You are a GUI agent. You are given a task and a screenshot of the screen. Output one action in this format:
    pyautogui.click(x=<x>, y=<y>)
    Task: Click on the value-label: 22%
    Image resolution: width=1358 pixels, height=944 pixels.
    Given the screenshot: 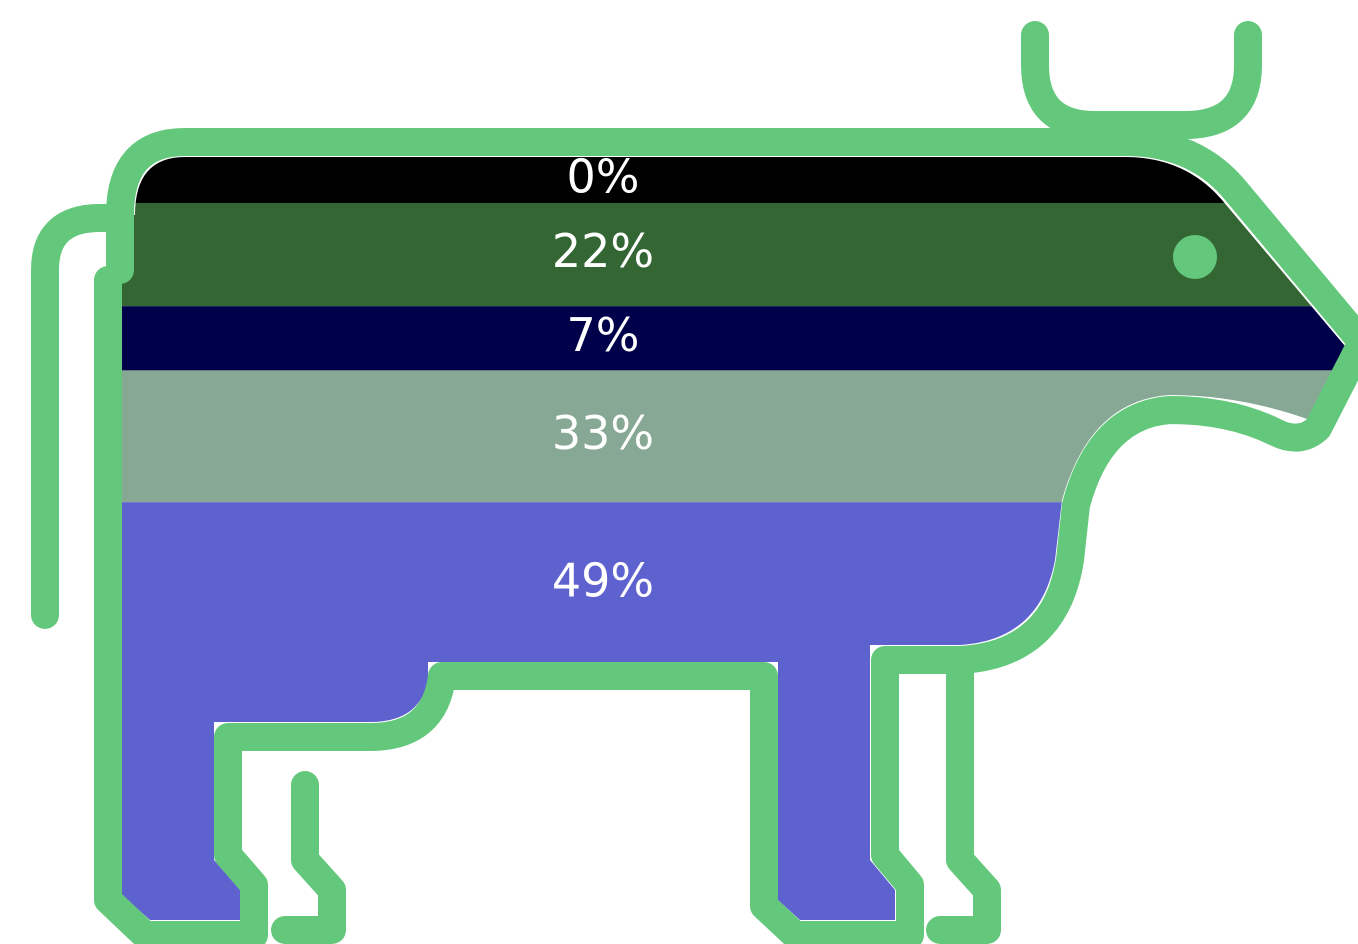 What is the action you would take?
    pyautogui.click(x=603, y=251)
    